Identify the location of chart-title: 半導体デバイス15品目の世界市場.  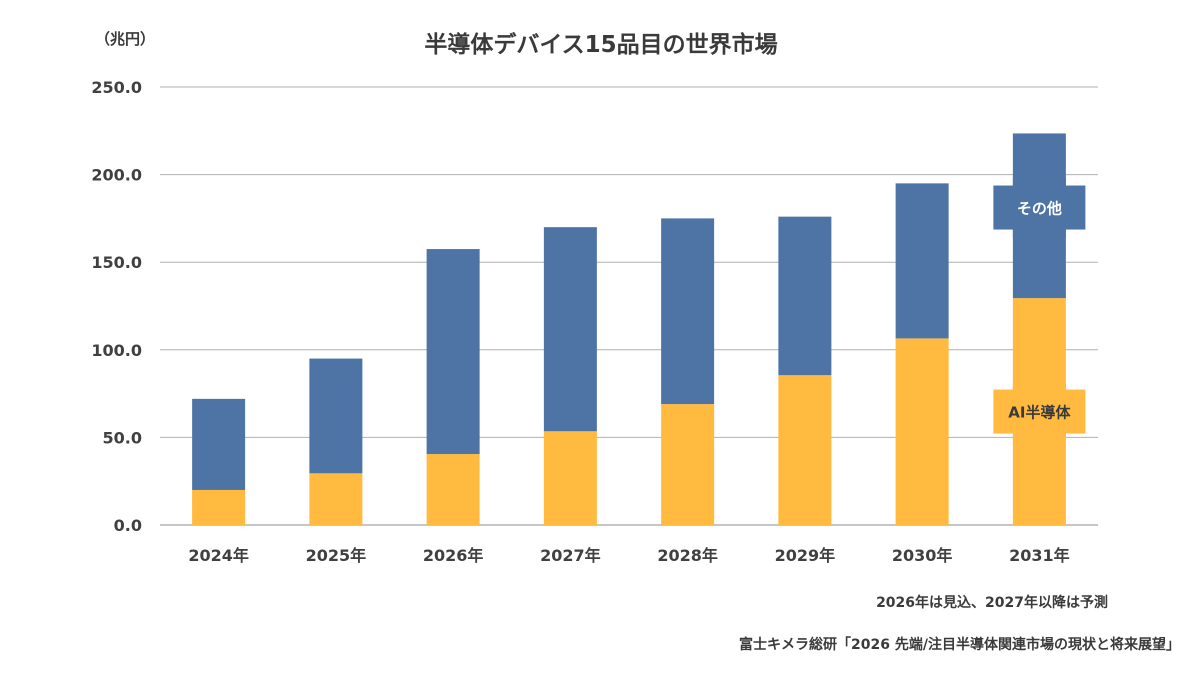
(600, 44).